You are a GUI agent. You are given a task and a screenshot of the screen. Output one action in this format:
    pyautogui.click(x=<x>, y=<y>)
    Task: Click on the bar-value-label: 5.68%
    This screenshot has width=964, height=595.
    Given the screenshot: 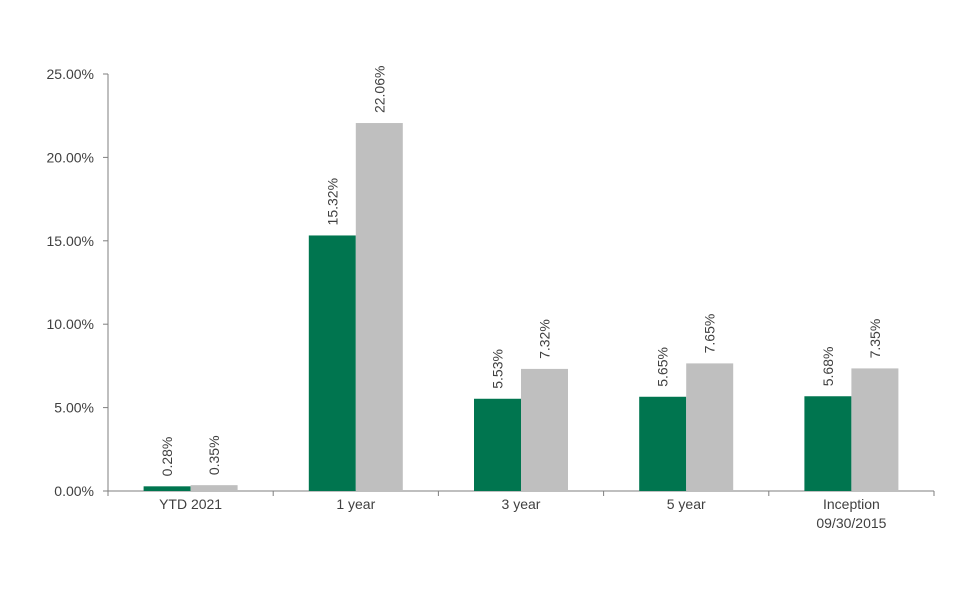 What is the action you would take?
    pyautogui.click(x=828, y=367)
    